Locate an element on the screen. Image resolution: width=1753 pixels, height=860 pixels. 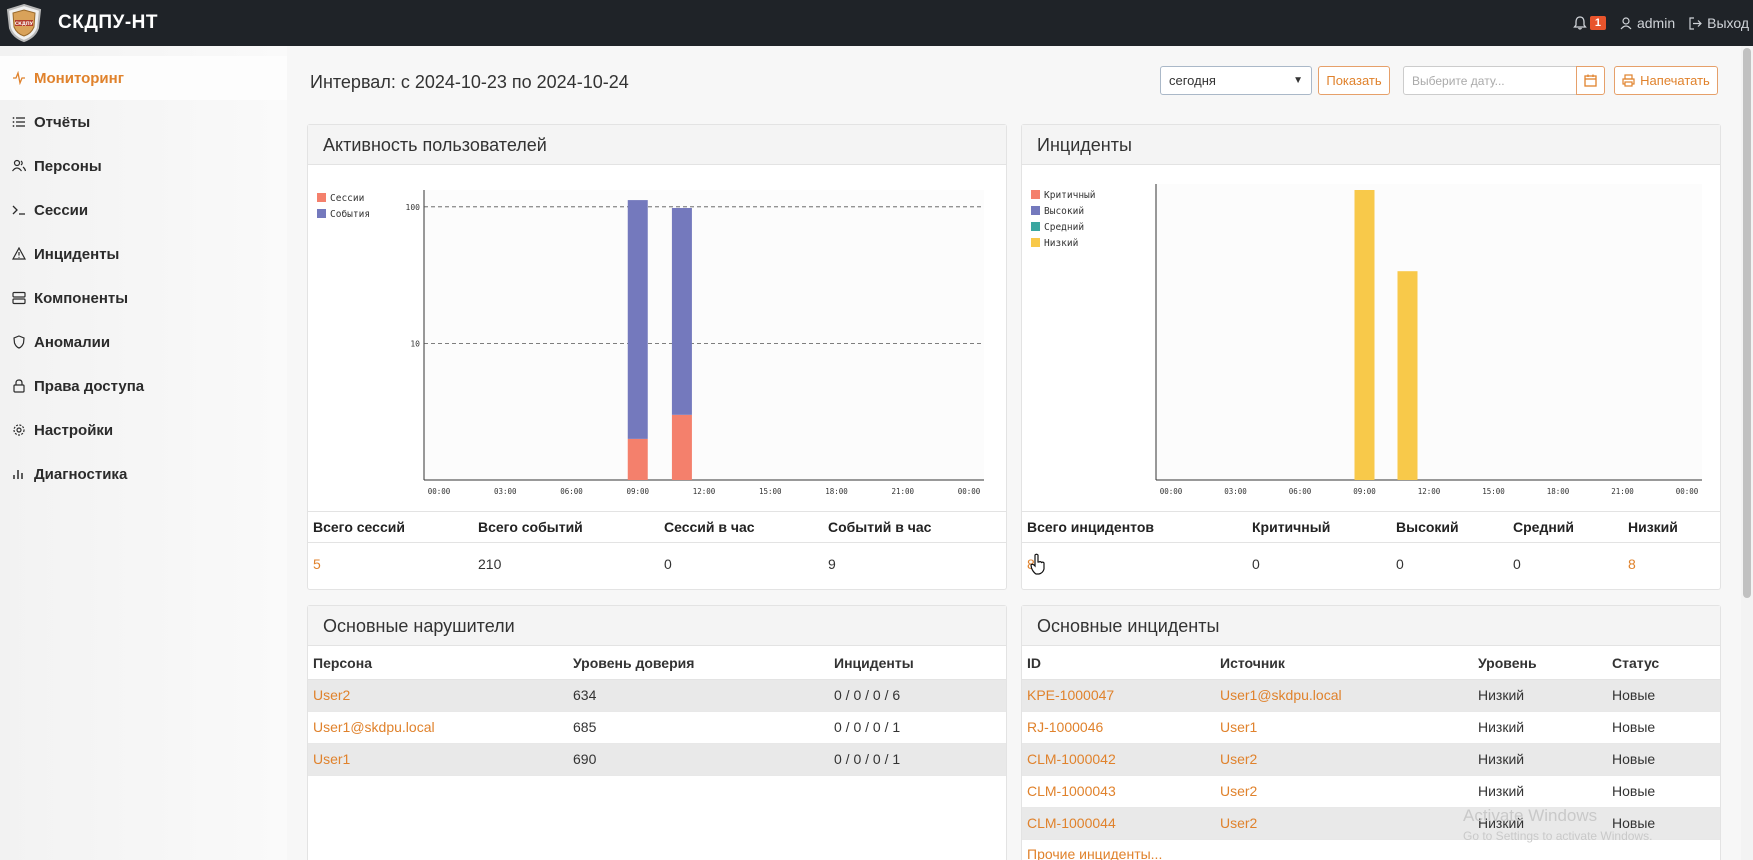
logout-icon is located at coordinates (1695, 23).